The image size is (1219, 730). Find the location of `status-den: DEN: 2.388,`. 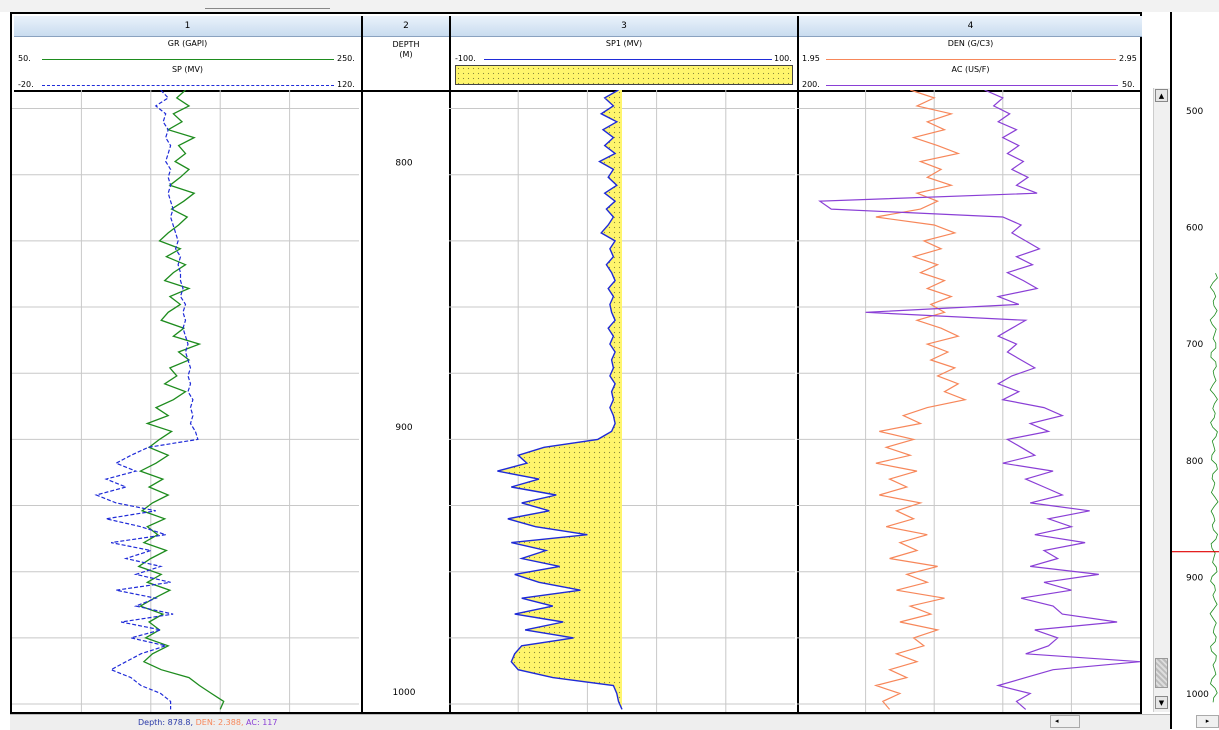

status-den: DEN: 2.388, is located at coordinates (219, 722).